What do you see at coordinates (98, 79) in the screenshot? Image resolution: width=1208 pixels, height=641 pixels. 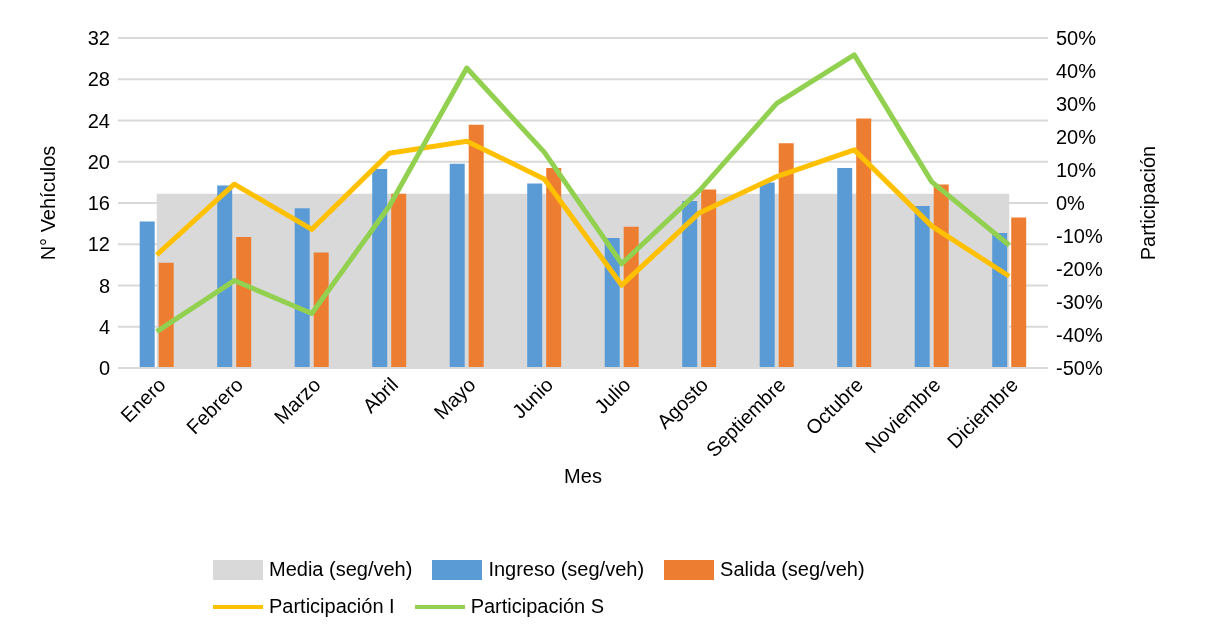 I see `y-tick-label: 28` at bounding box center [98, 79].